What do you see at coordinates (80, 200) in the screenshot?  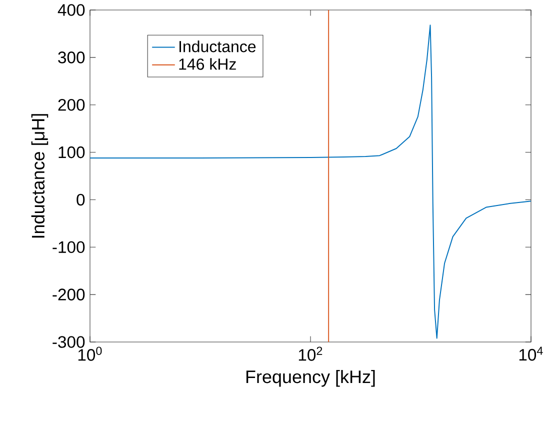 I see `y-tick-label: 0` at bounding box center [80, 200].